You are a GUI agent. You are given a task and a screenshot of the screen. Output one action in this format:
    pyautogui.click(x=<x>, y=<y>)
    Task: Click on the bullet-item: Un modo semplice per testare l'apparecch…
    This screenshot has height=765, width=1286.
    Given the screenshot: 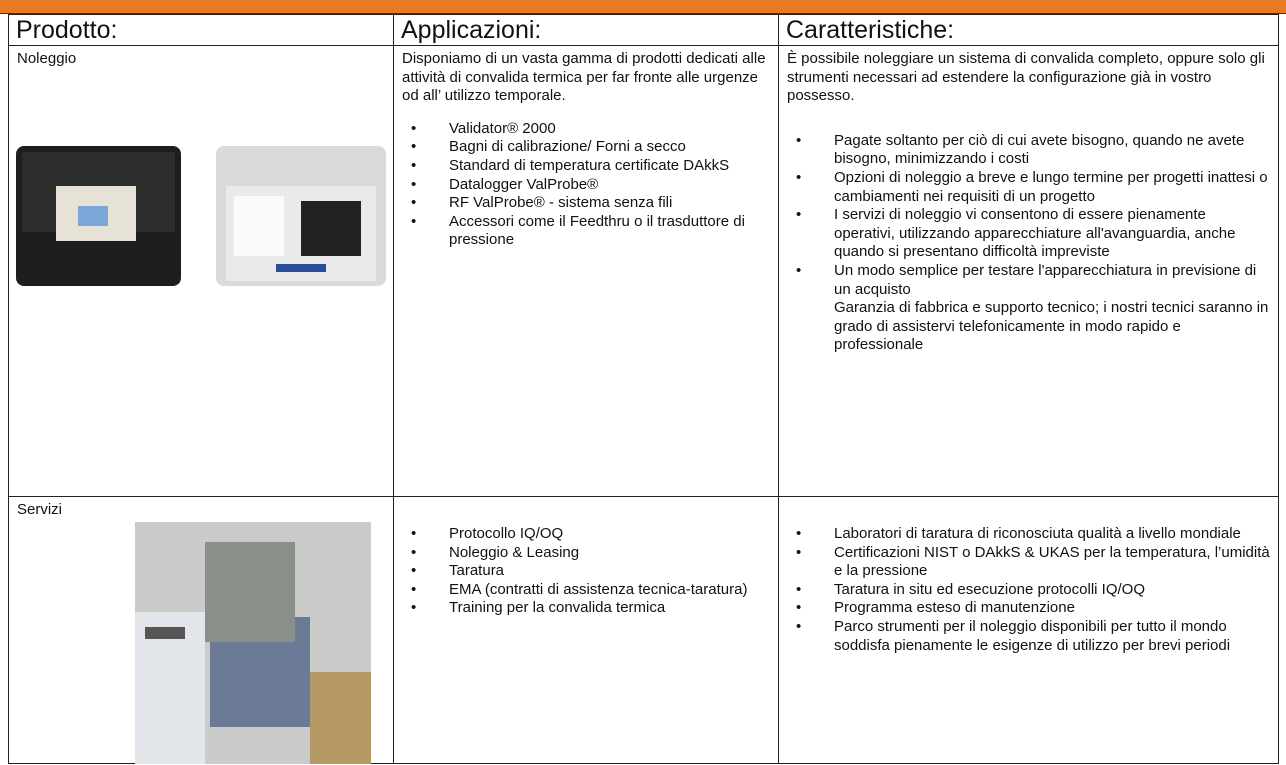 What is the action you would take?
    pyautogui.click(x=1033, y=280)
    